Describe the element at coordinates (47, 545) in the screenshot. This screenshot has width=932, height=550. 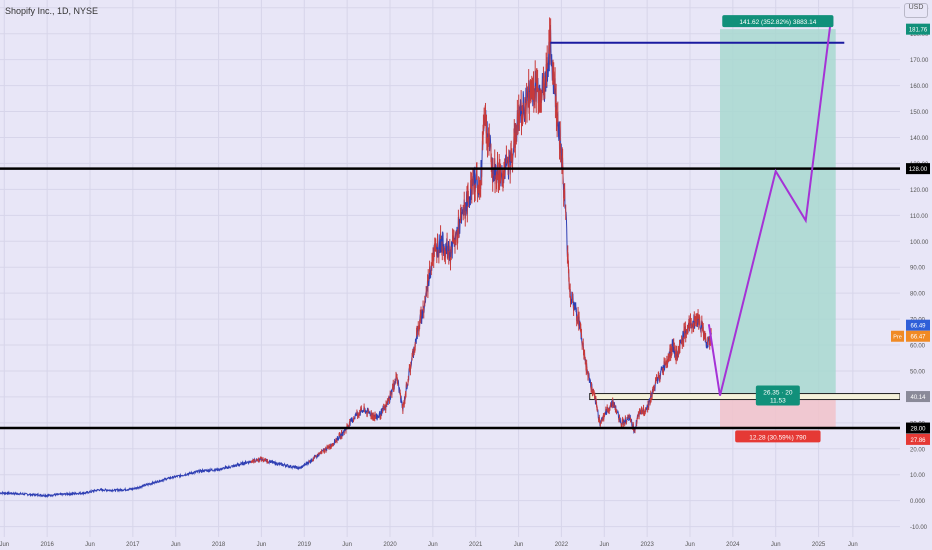
I see `x-tick-label: 2016` at that location.